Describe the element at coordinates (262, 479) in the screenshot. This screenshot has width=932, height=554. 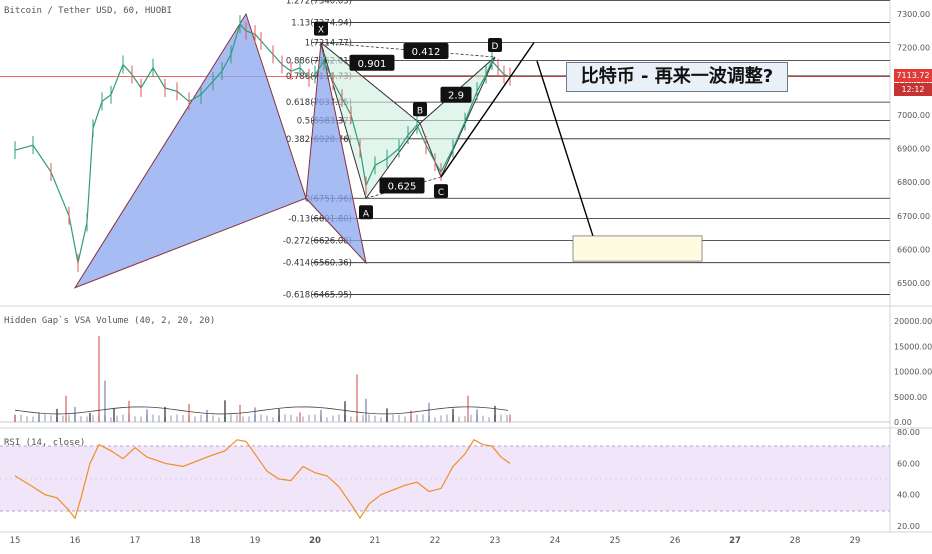
I see `rsi-line` at that location.